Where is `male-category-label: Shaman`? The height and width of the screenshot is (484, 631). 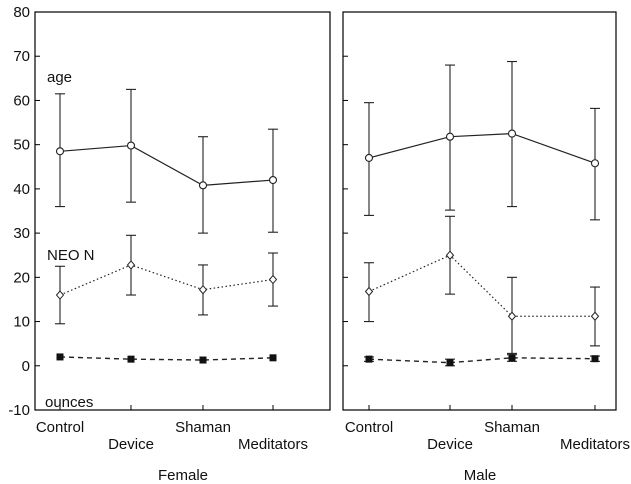
male-category-label: Shaman is located at coordinates (512, 427).